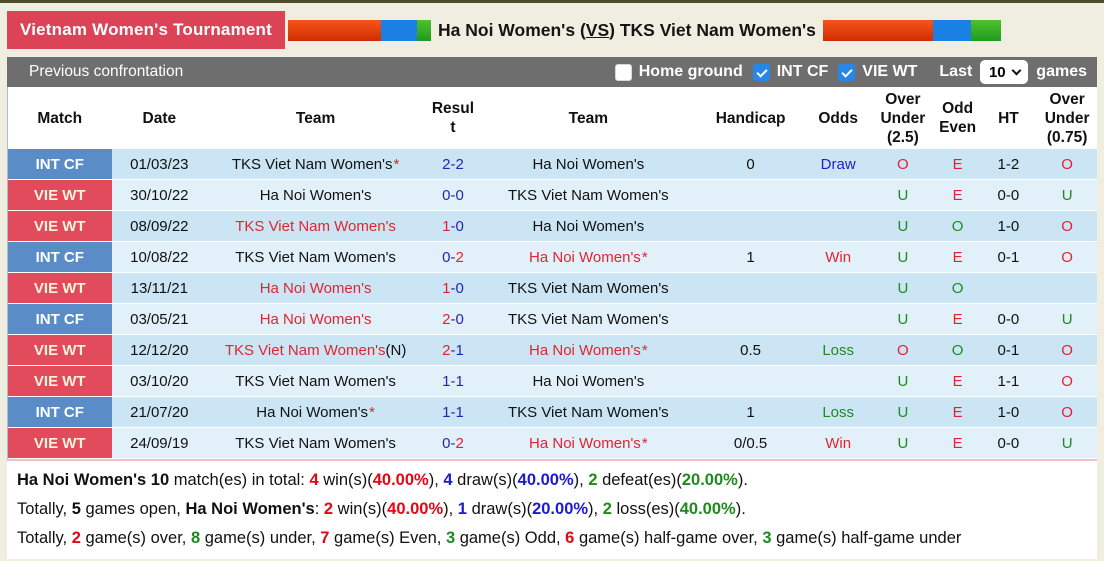  What do you see at coordinates (717, 29) in the screenshot?
I see `away-team-name: TKS Viet Nam Women's` at bounding box center [717, 29].